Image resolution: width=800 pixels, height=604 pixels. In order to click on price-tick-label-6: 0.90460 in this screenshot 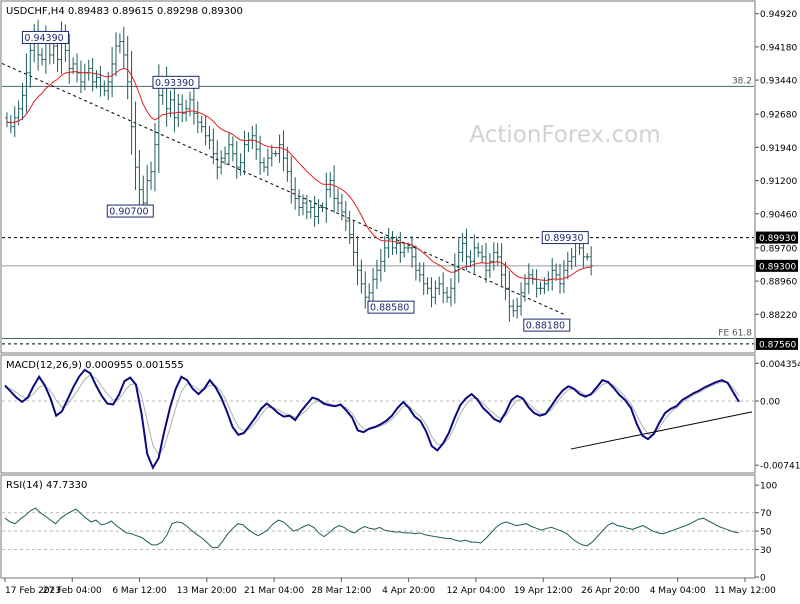, I will do `click(778, 215)`.